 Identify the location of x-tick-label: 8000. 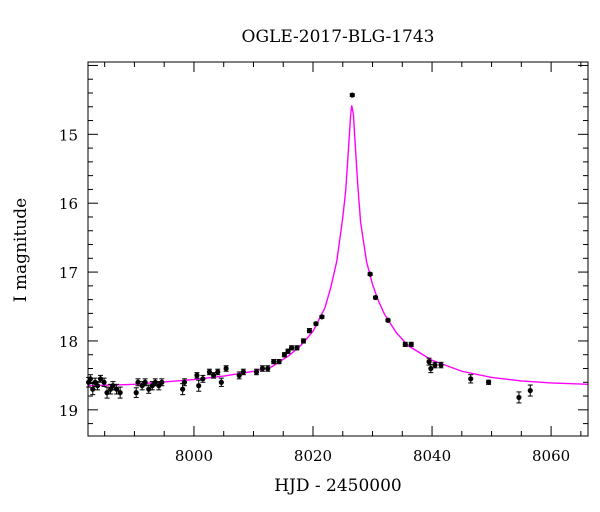
(194, 456).